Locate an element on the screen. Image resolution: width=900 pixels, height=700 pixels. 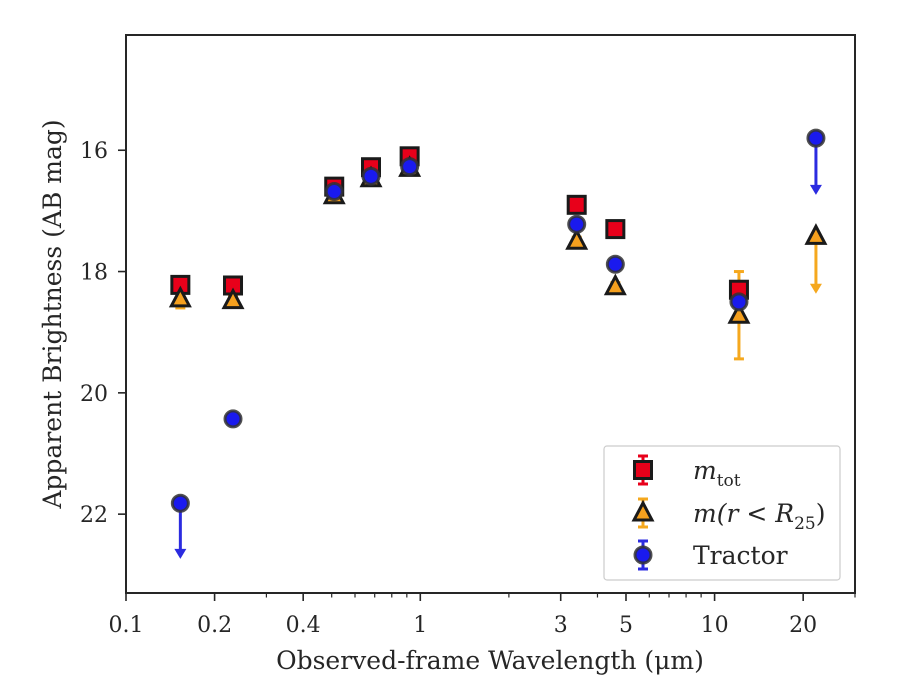
legend-marker-triangle is located at coordinates (643, 510).